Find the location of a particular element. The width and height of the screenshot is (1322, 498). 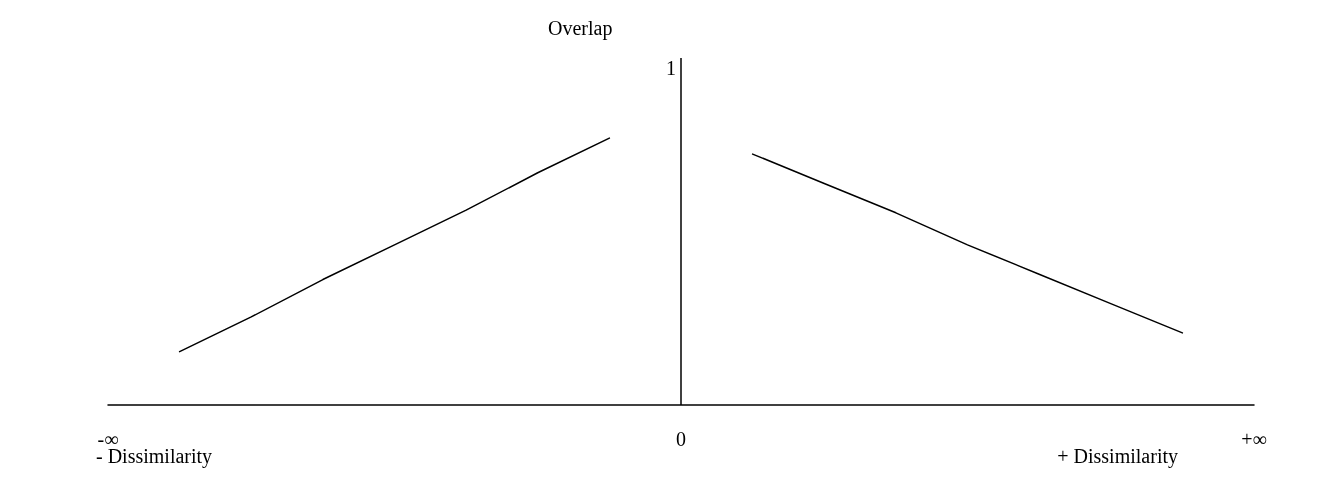

text: + Dissimilarity is located at coordinates (1118, 456).